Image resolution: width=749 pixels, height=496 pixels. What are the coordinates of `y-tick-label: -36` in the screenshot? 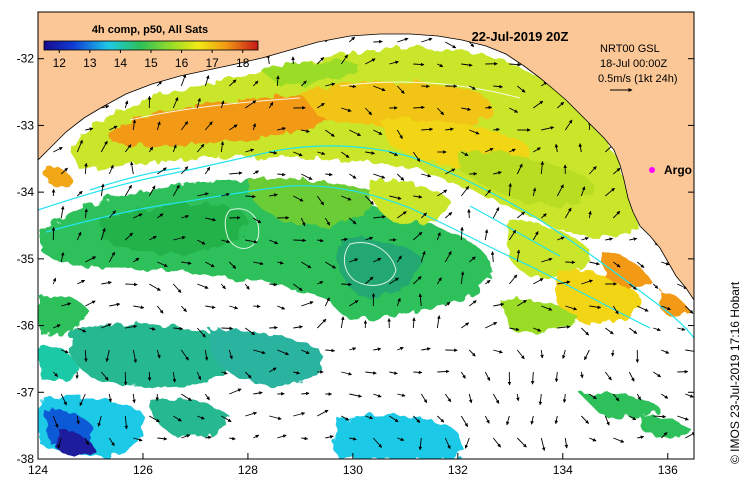 It's located at (26, 326).